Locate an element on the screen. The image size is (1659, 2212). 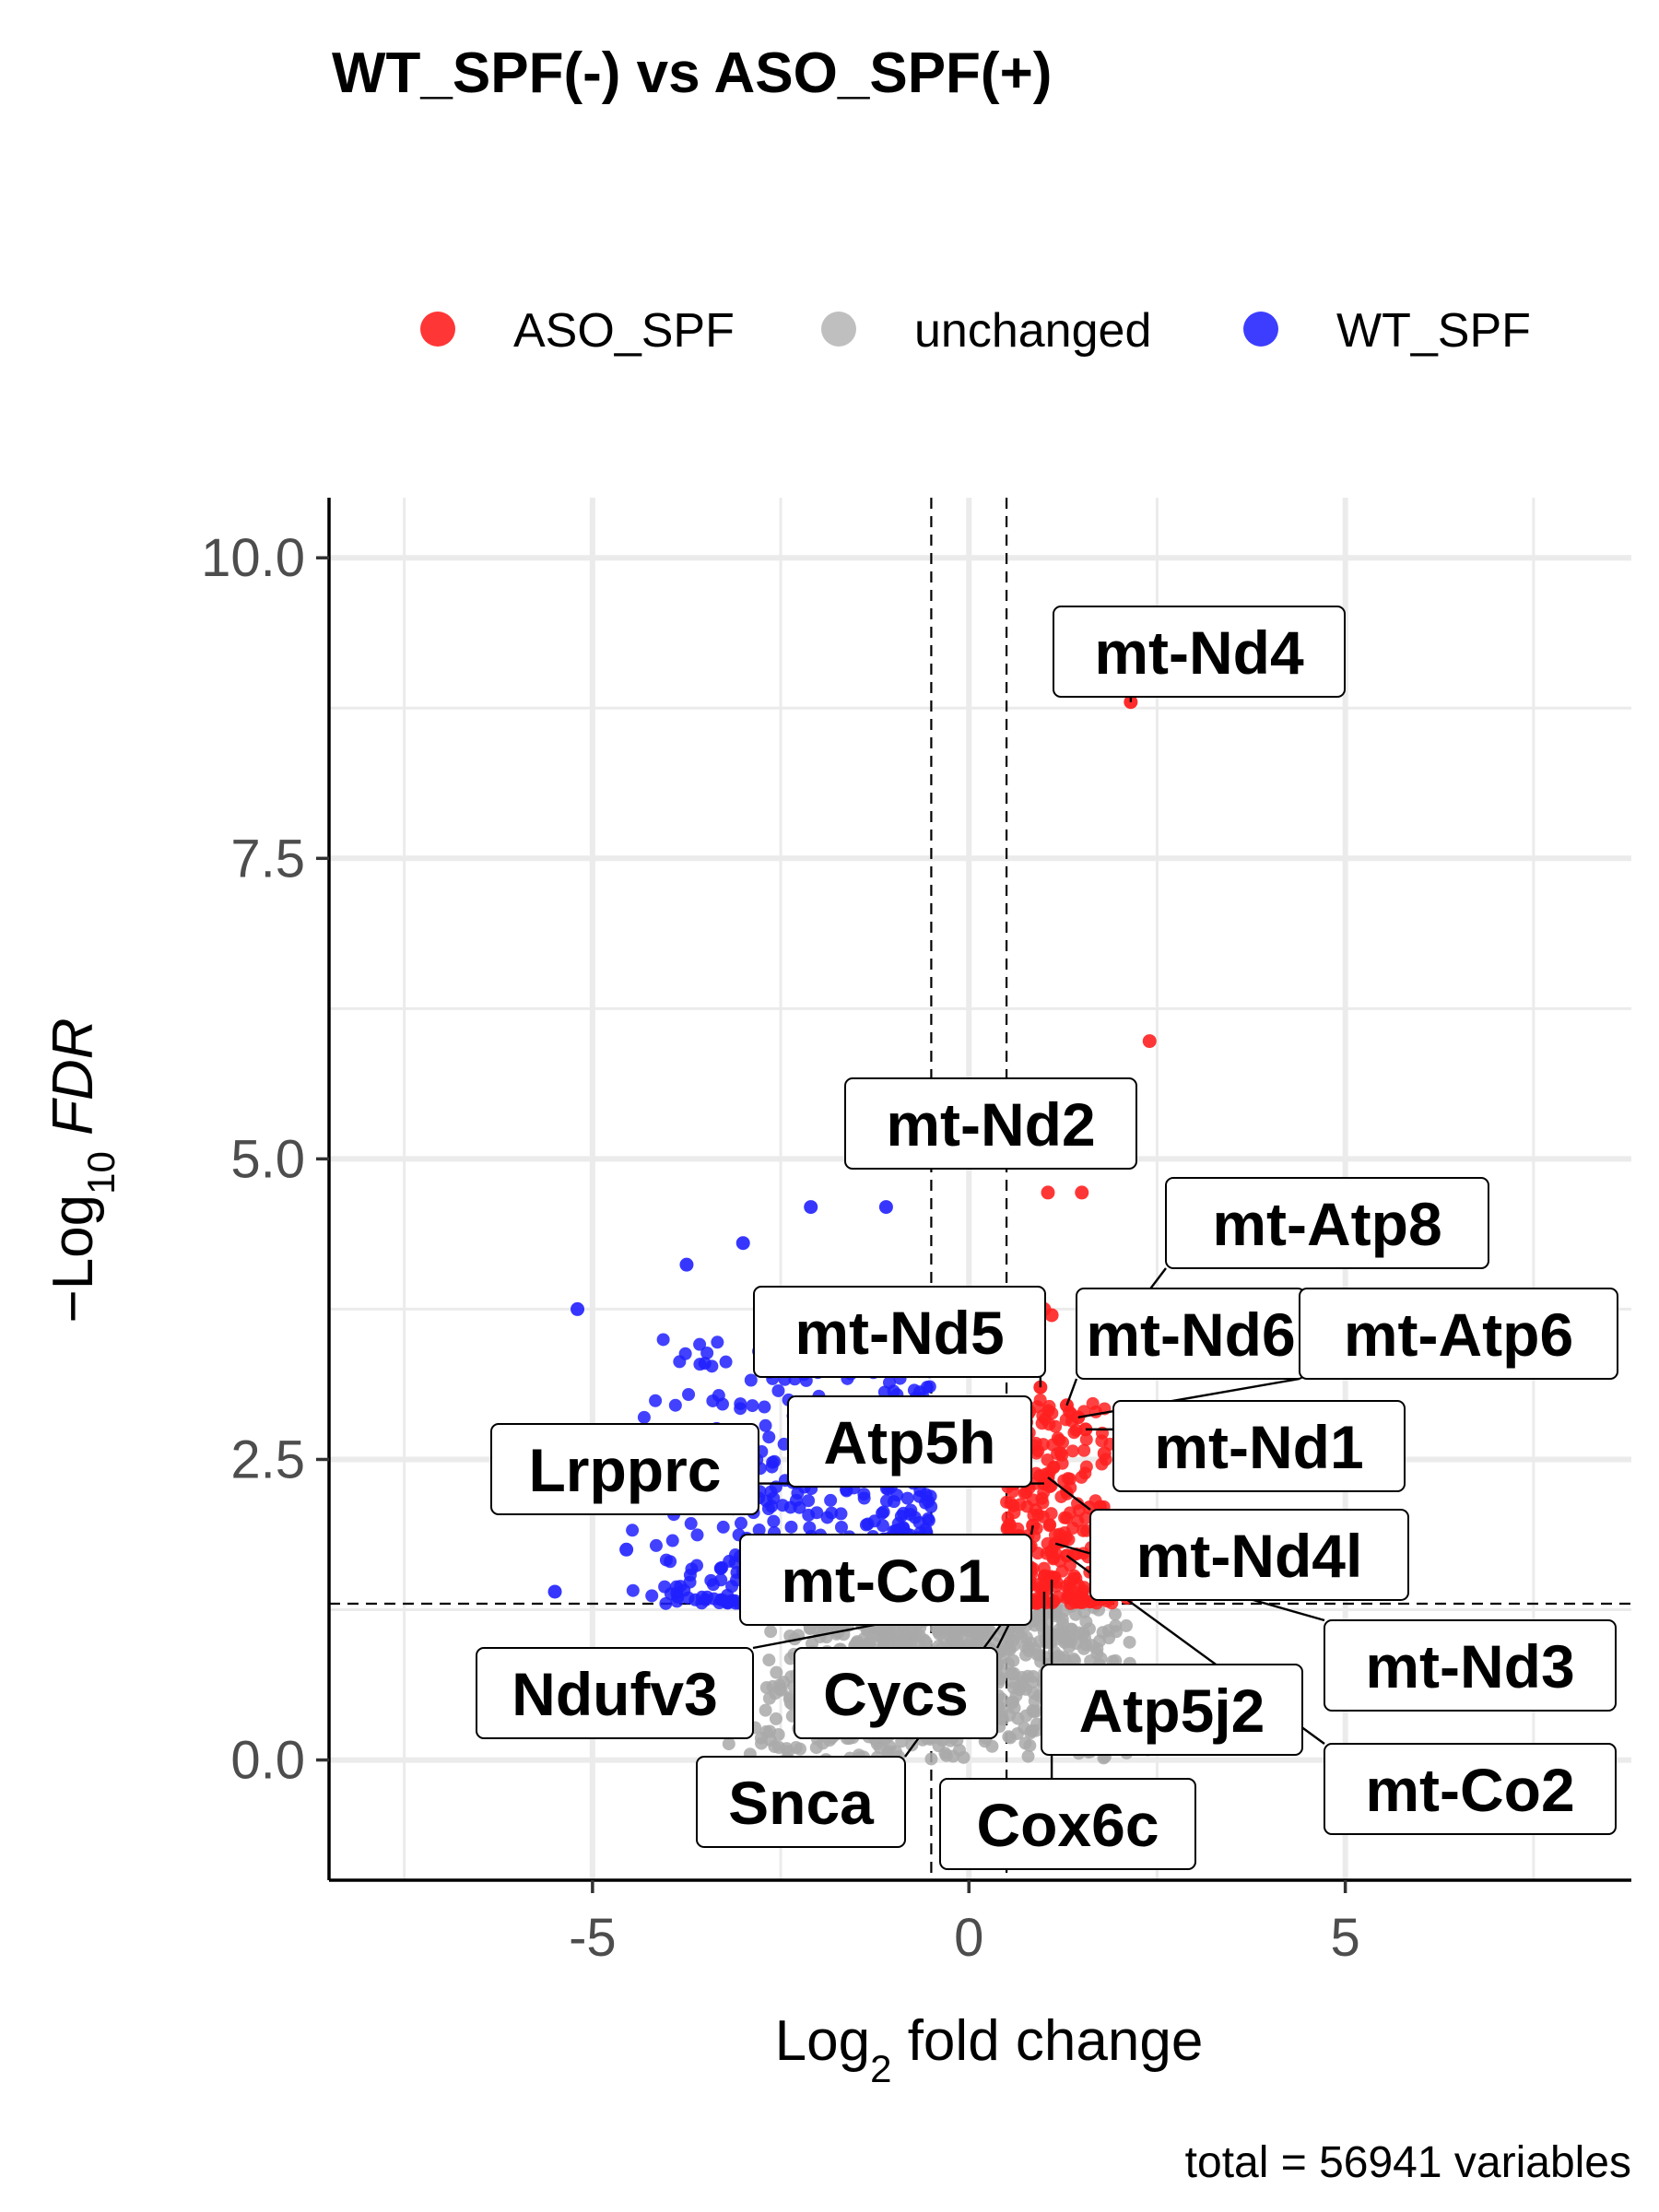
gene-label: mt-Atp6 is located at coordinates (1458, 1334).